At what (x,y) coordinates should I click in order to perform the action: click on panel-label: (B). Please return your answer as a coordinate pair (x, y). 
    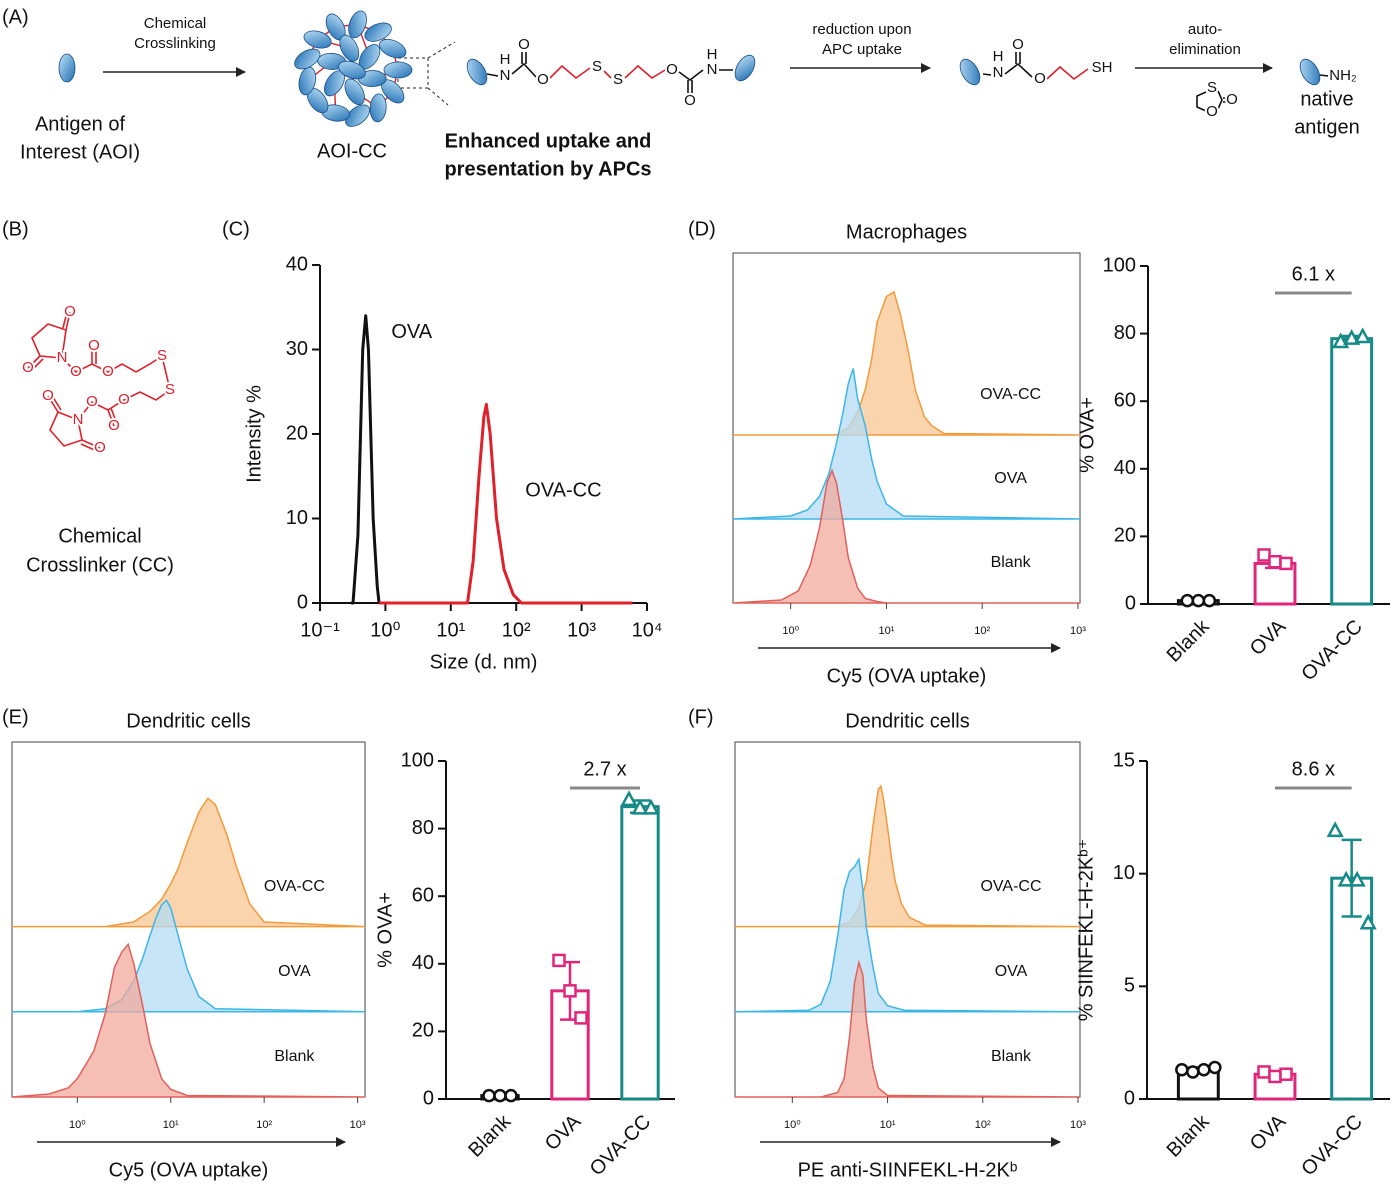
    Looking at the image, I should click on (15, 229).